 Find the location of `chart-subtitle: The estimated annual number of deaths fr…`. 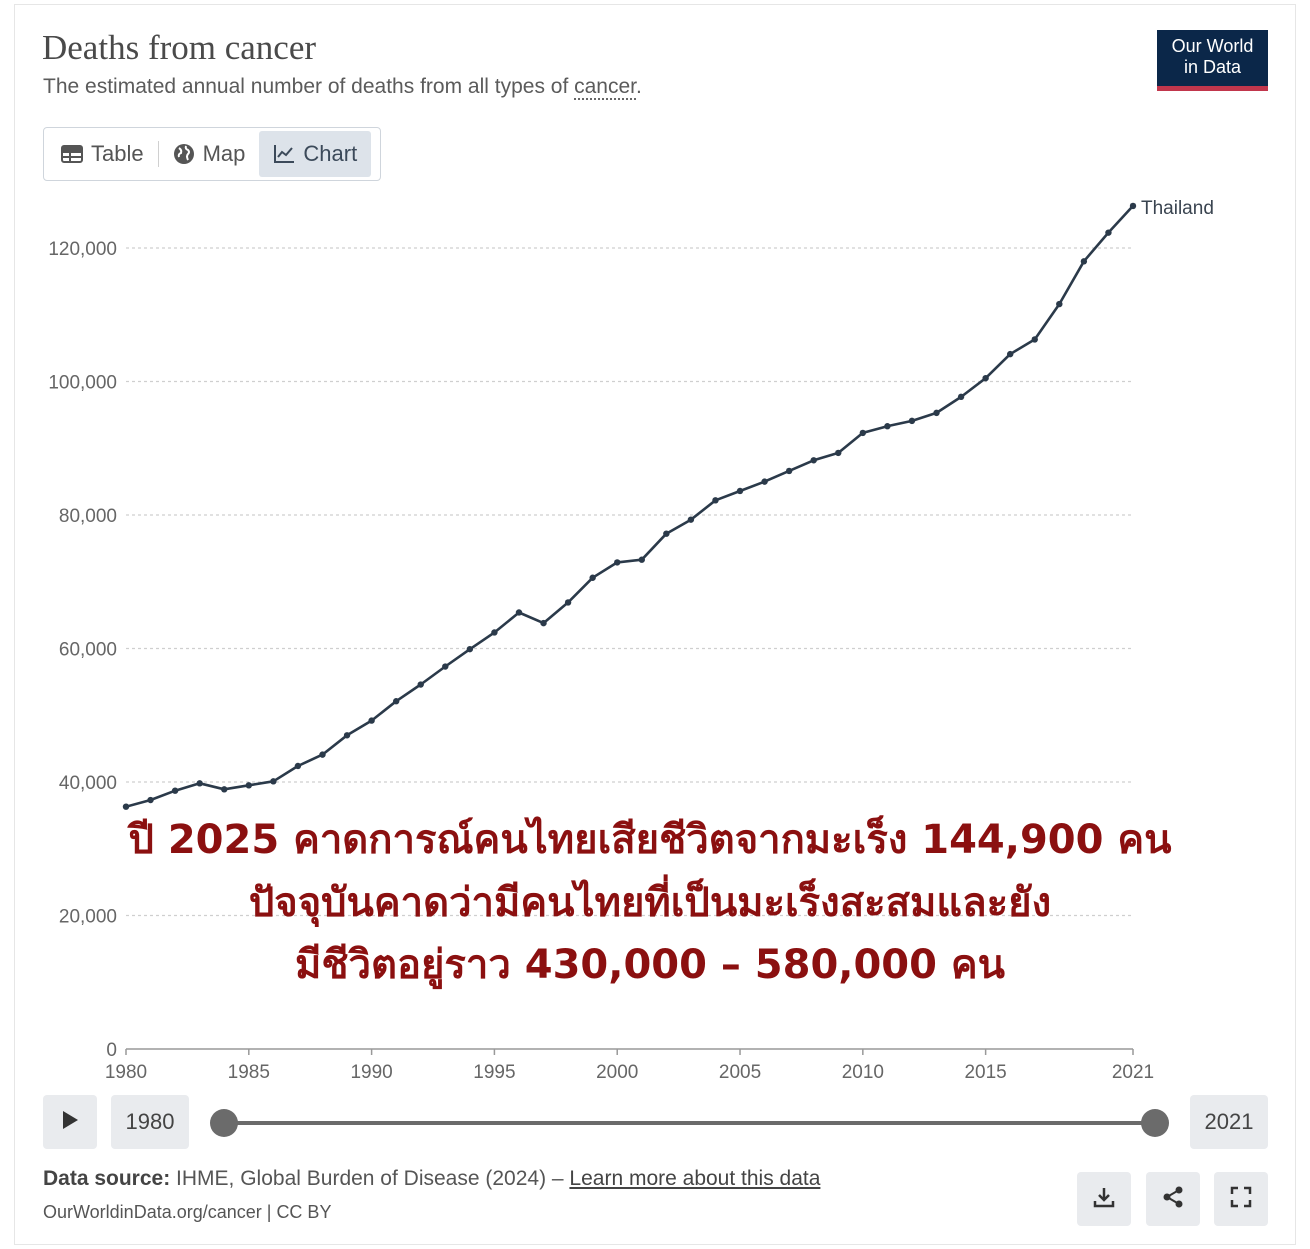

chart-subtitle: The estimated annual number of deaths fr… is located at coordinates (342, 87).